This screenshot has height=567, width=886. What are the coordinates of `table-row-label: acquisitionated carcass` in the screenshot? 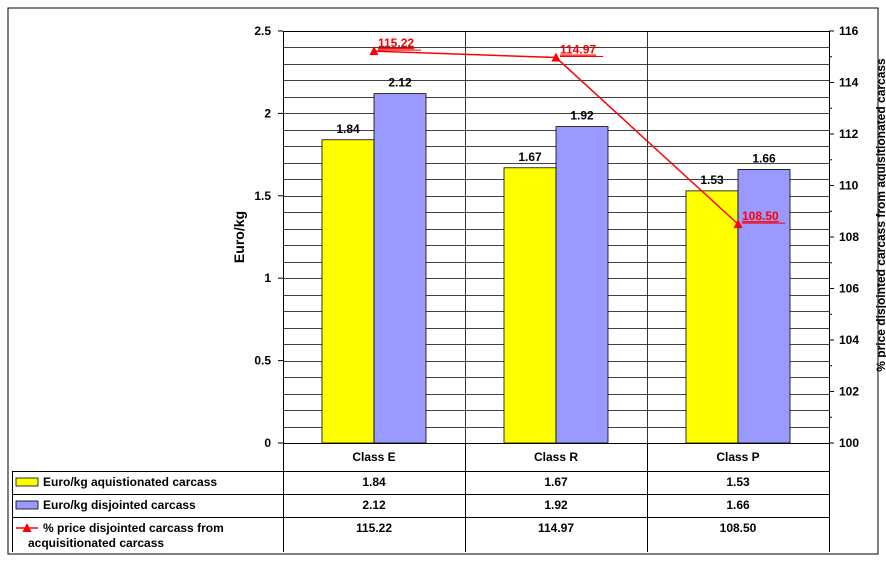 It's located at (96, 543).